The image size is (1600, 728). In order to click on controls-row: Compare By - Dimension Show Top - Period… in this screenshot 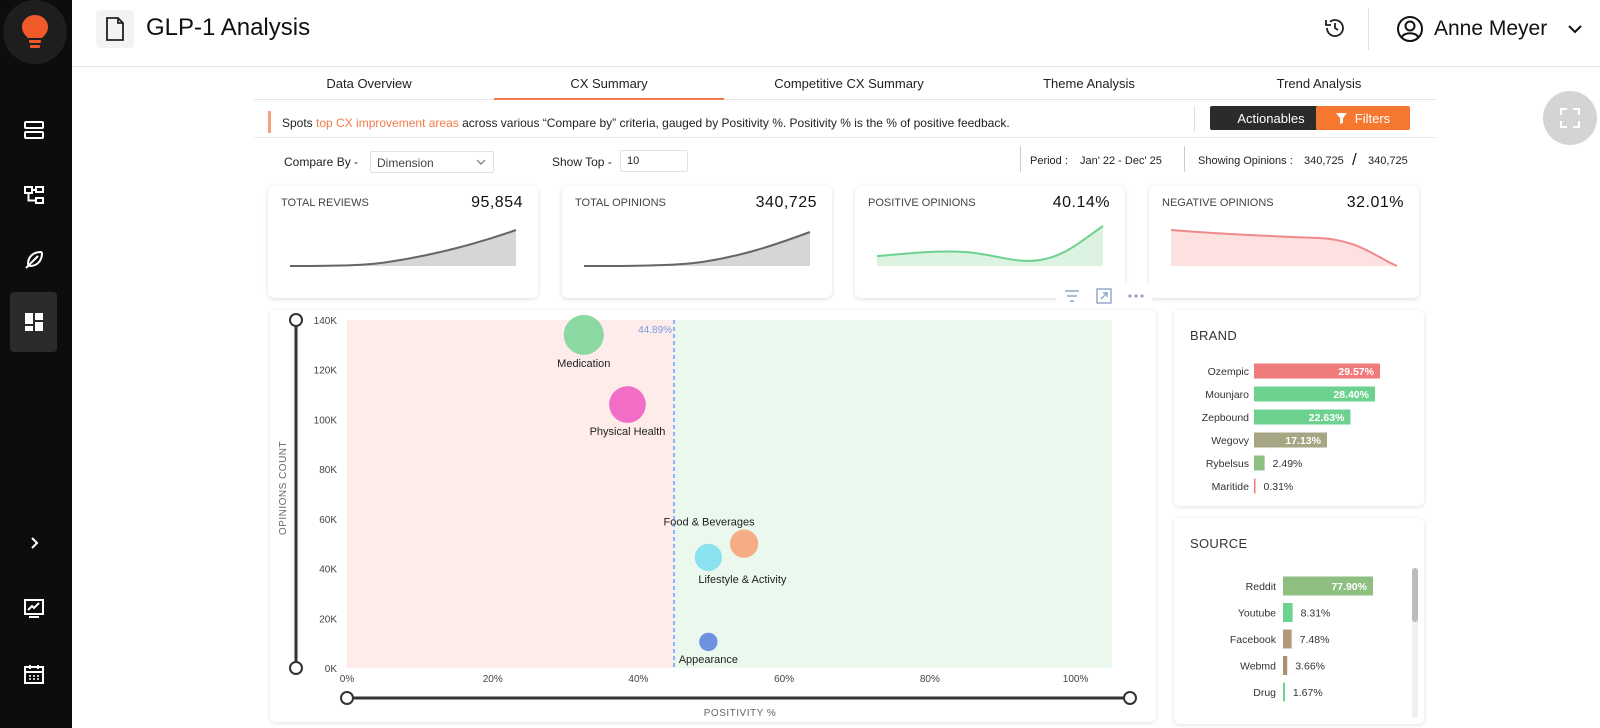, I will do `click(845, 161)`.